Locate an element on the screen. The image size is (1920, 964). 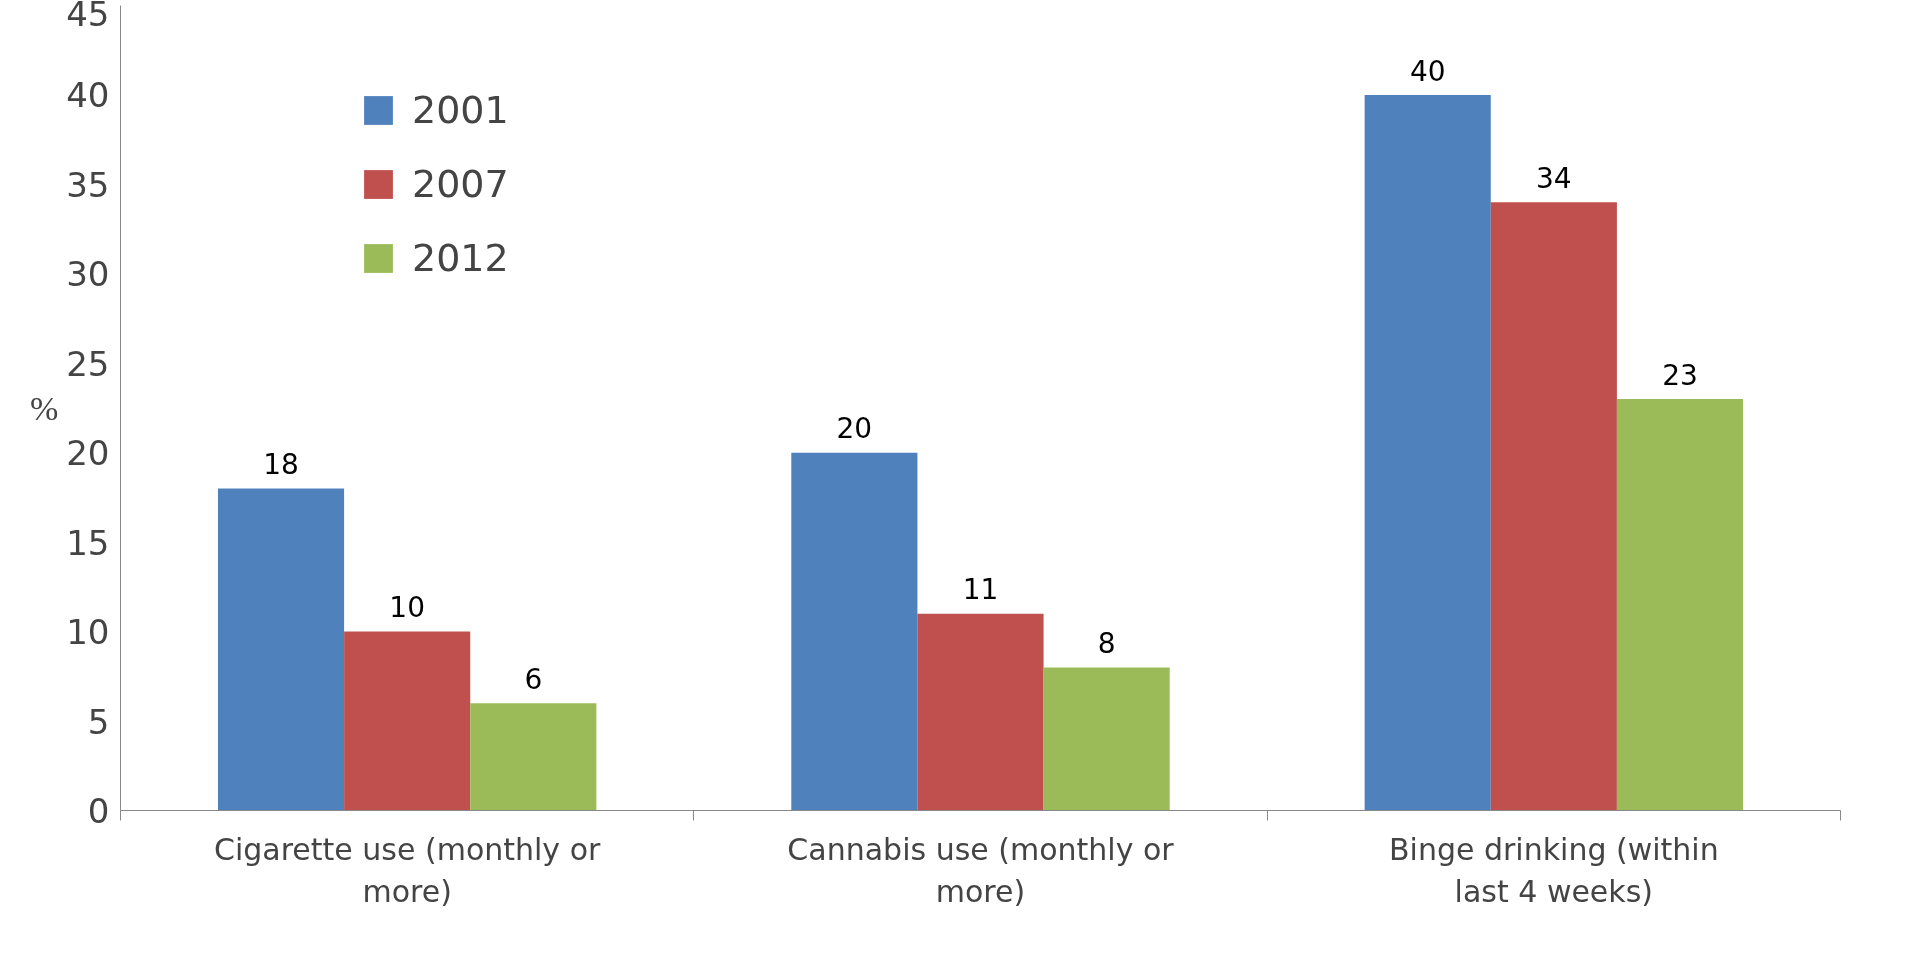
data-label: 6 is located at coordinates (533, 679).